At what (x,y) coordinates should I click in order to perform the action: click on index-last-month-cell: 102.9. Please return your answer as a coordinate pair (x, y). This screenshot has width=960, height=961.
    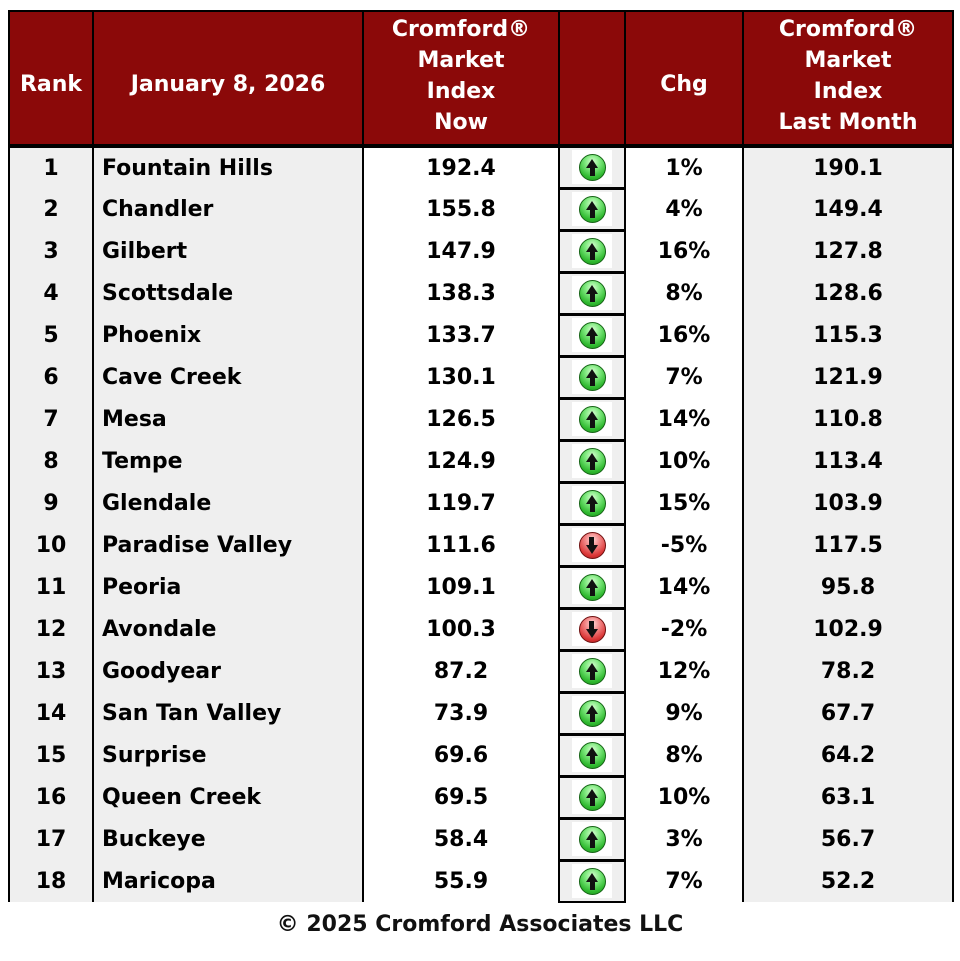
    Looking at the image, I should click on (848, 629).